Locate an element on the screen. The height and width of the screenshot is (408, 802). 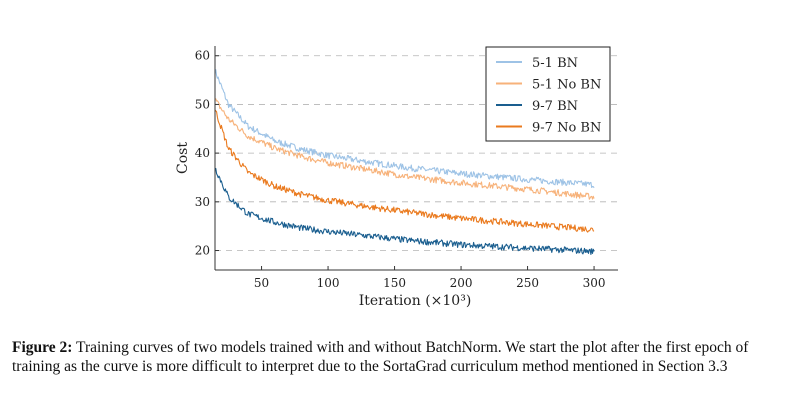
x-axis-label: Iteration (×10³) is located at coordinates (415, 301).